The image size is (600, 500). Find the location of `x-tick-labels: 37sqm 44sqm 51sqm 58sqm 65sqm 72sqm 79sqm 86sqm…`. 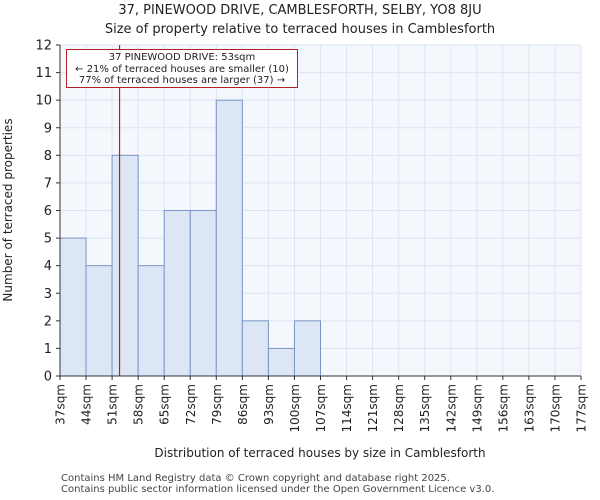

x-tick-labels: 37sqm 44sqm 51sqm 58sqm 65sqm 72sqm 79sqm 86sqm… is located at coordinates (321, 408).